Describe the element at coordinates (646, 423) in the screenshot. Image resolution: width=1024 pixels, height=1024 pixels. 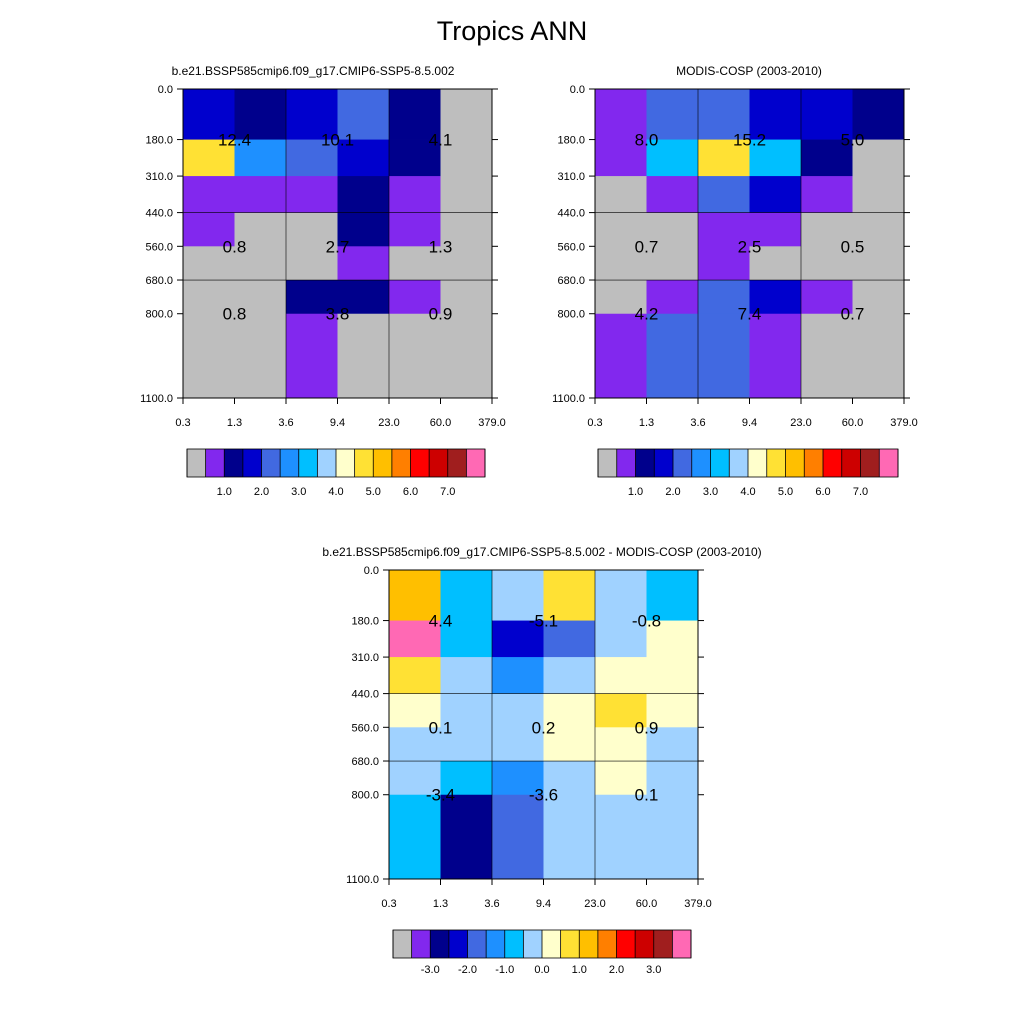
I see `x-tick-label: 1.3` at that location.